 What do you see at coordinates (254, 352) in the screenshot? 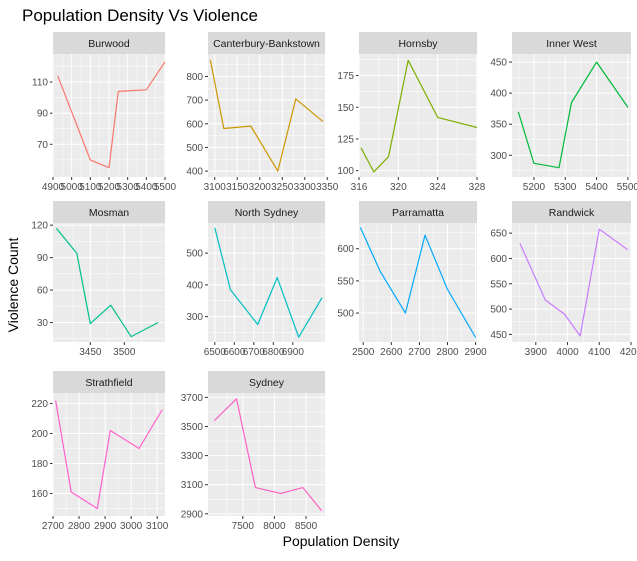
I see `x-tick-label: 6700` at bounding box center [254, 352].